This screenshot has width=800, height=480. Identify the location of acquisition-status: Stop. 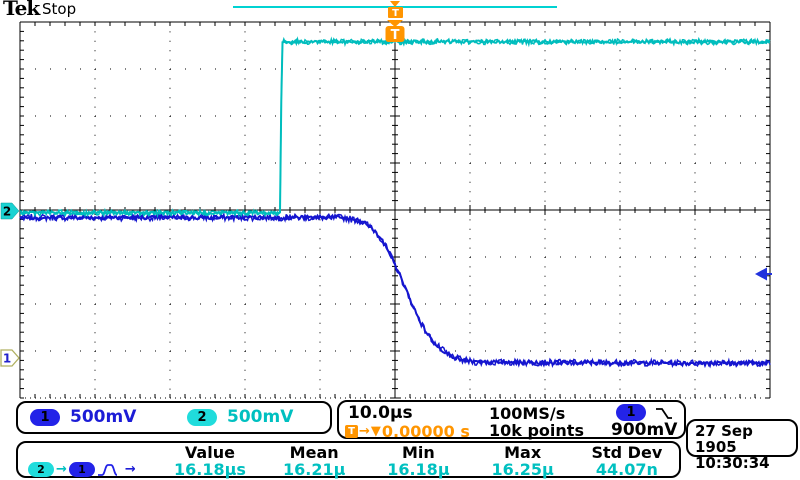
(59, 9).